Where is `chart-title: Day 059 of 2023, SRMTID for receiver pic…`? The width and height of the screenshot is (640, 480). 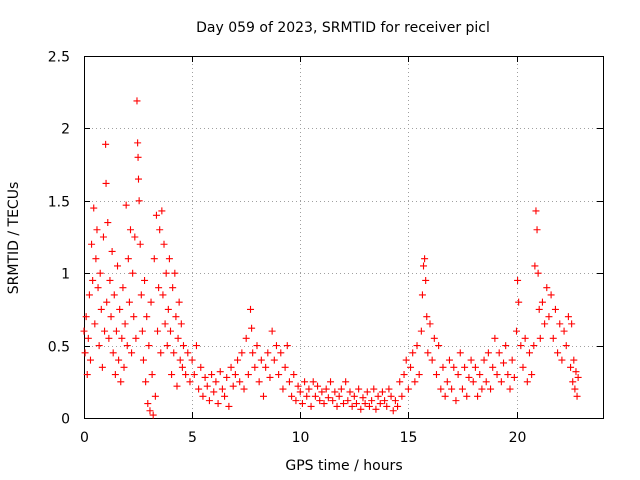
chart-title: Day 059 of 2023, SRMTID for receiver pic… is located at coordinates (343, 28).